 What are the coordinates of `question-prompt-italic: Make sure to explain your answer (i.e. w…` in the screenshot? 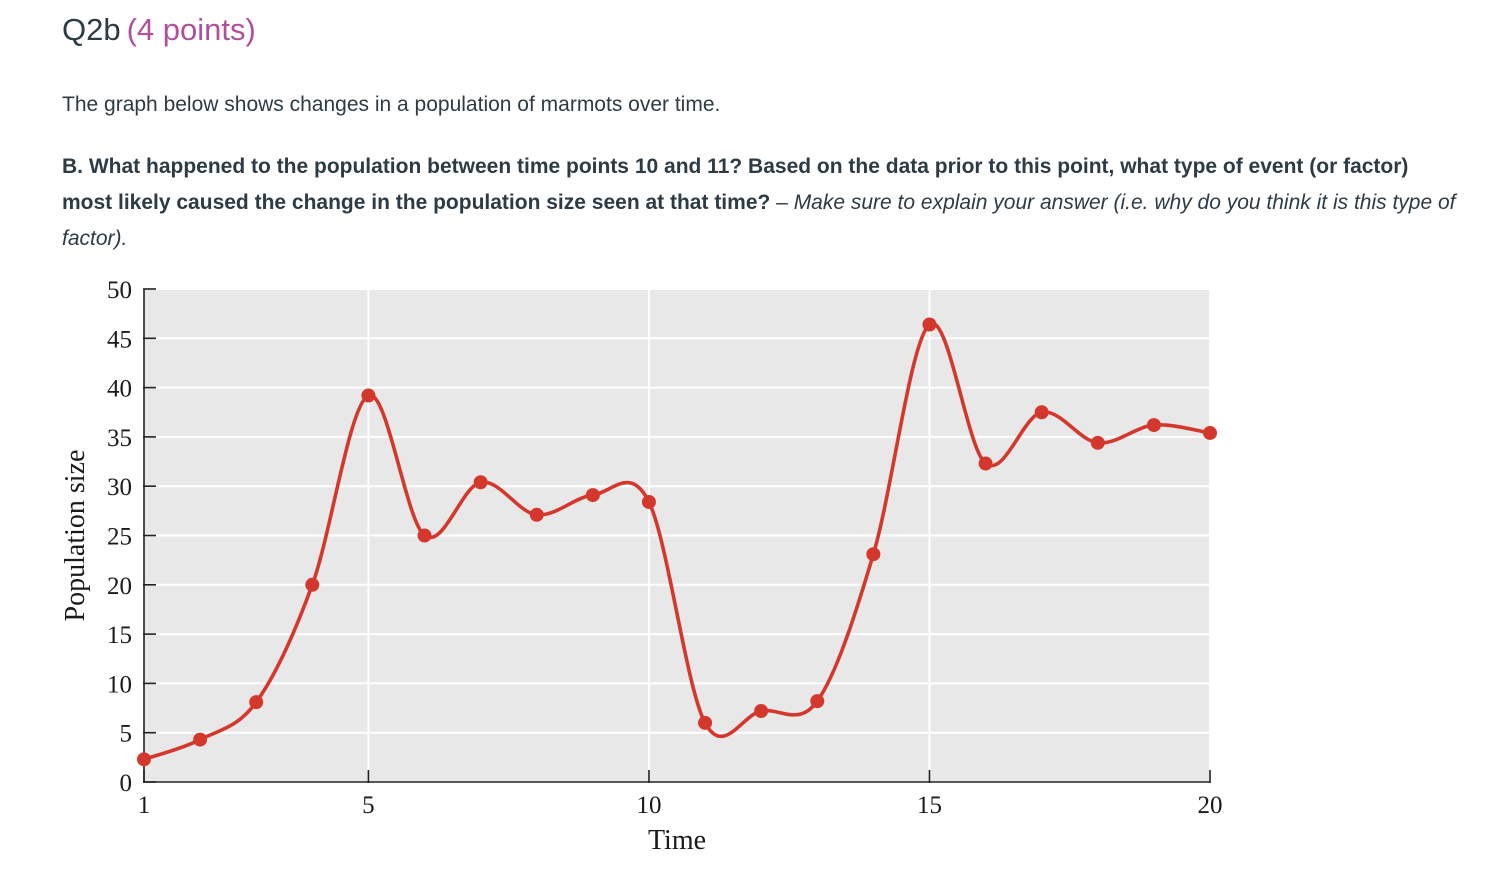 It's located at (759, 220).